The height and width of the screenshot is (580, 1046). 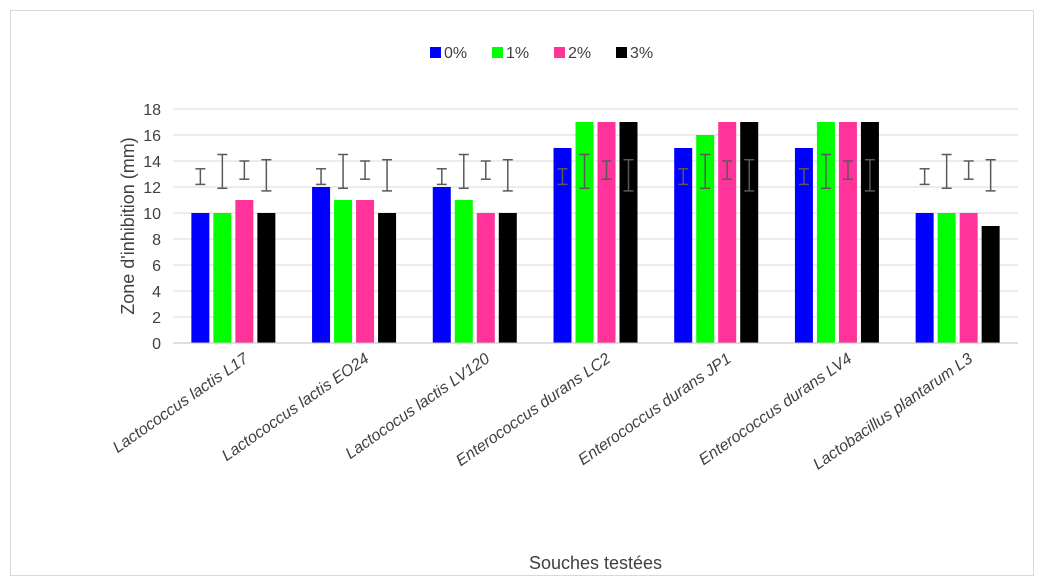 What do you see at coordinates (181, 403) in the screenshot?
I see `x-tick-label: Lactococcus lactis L17` at bounding box center [181, 403].